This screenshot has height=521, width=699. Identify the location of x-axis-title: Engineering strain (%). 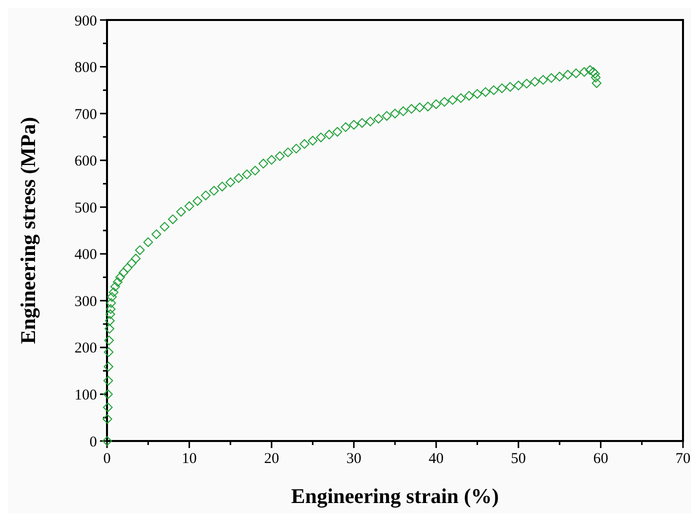
(395, 496).